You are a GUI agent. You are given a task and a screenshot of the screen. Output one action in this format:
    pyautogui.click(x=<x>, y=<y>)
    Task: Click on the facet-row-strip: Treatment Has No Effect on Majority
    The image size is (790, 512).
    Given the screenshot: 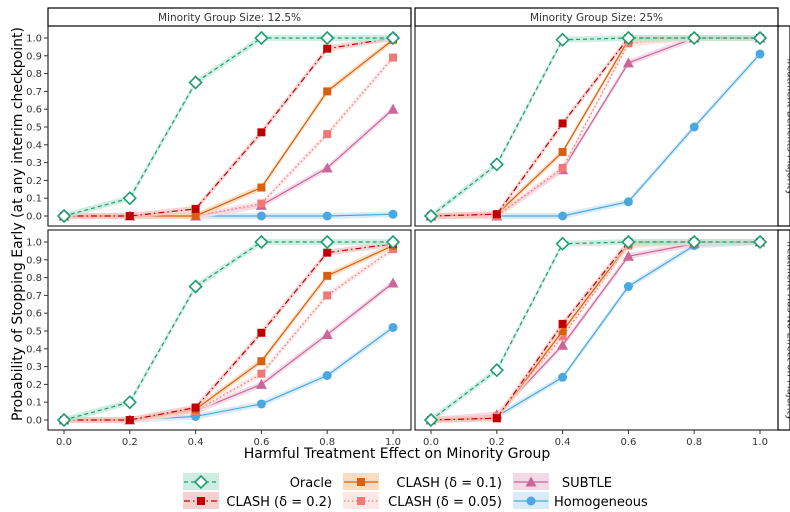 What is the action you would take?
    pyautogui.click(x=783, y=330)
    